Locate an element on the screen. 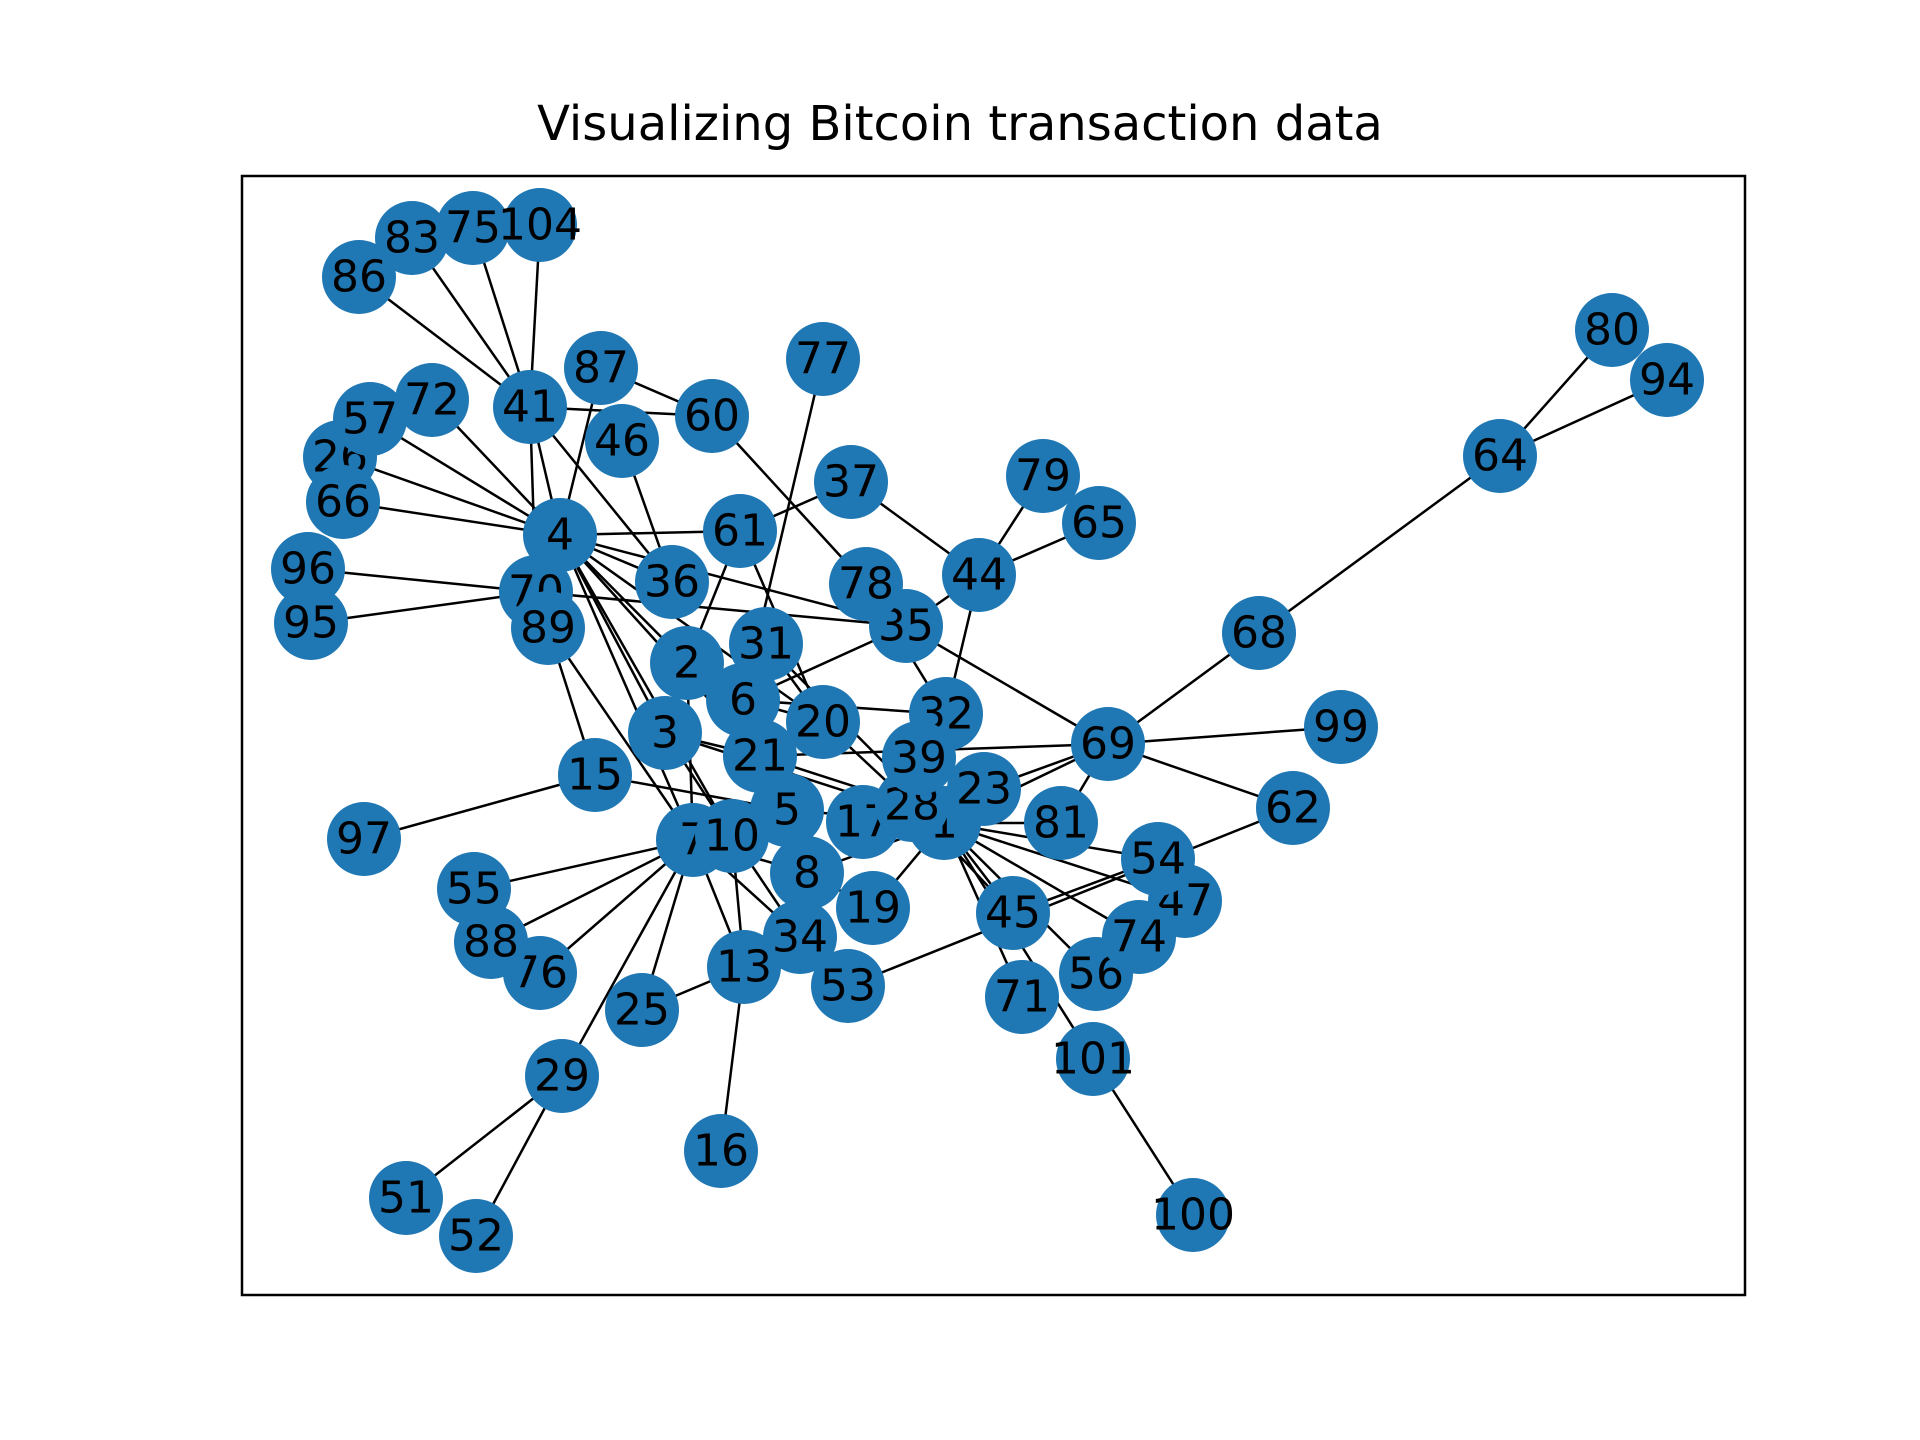 Image resolution: width=1920 pixels, height=1440 pixels. node-66: 66 is located at coordinates (343, 502).